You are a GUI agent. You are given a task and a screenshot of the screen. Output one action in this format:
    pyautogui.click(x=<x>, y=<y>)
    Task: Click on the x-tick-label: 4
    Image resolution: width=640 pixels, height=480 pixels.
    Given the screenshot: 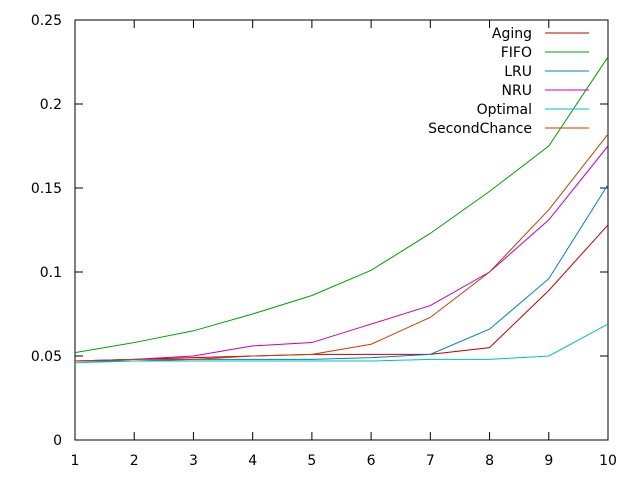 What is the action you would take?
    pyautogui.click(x=252, y=461)
    